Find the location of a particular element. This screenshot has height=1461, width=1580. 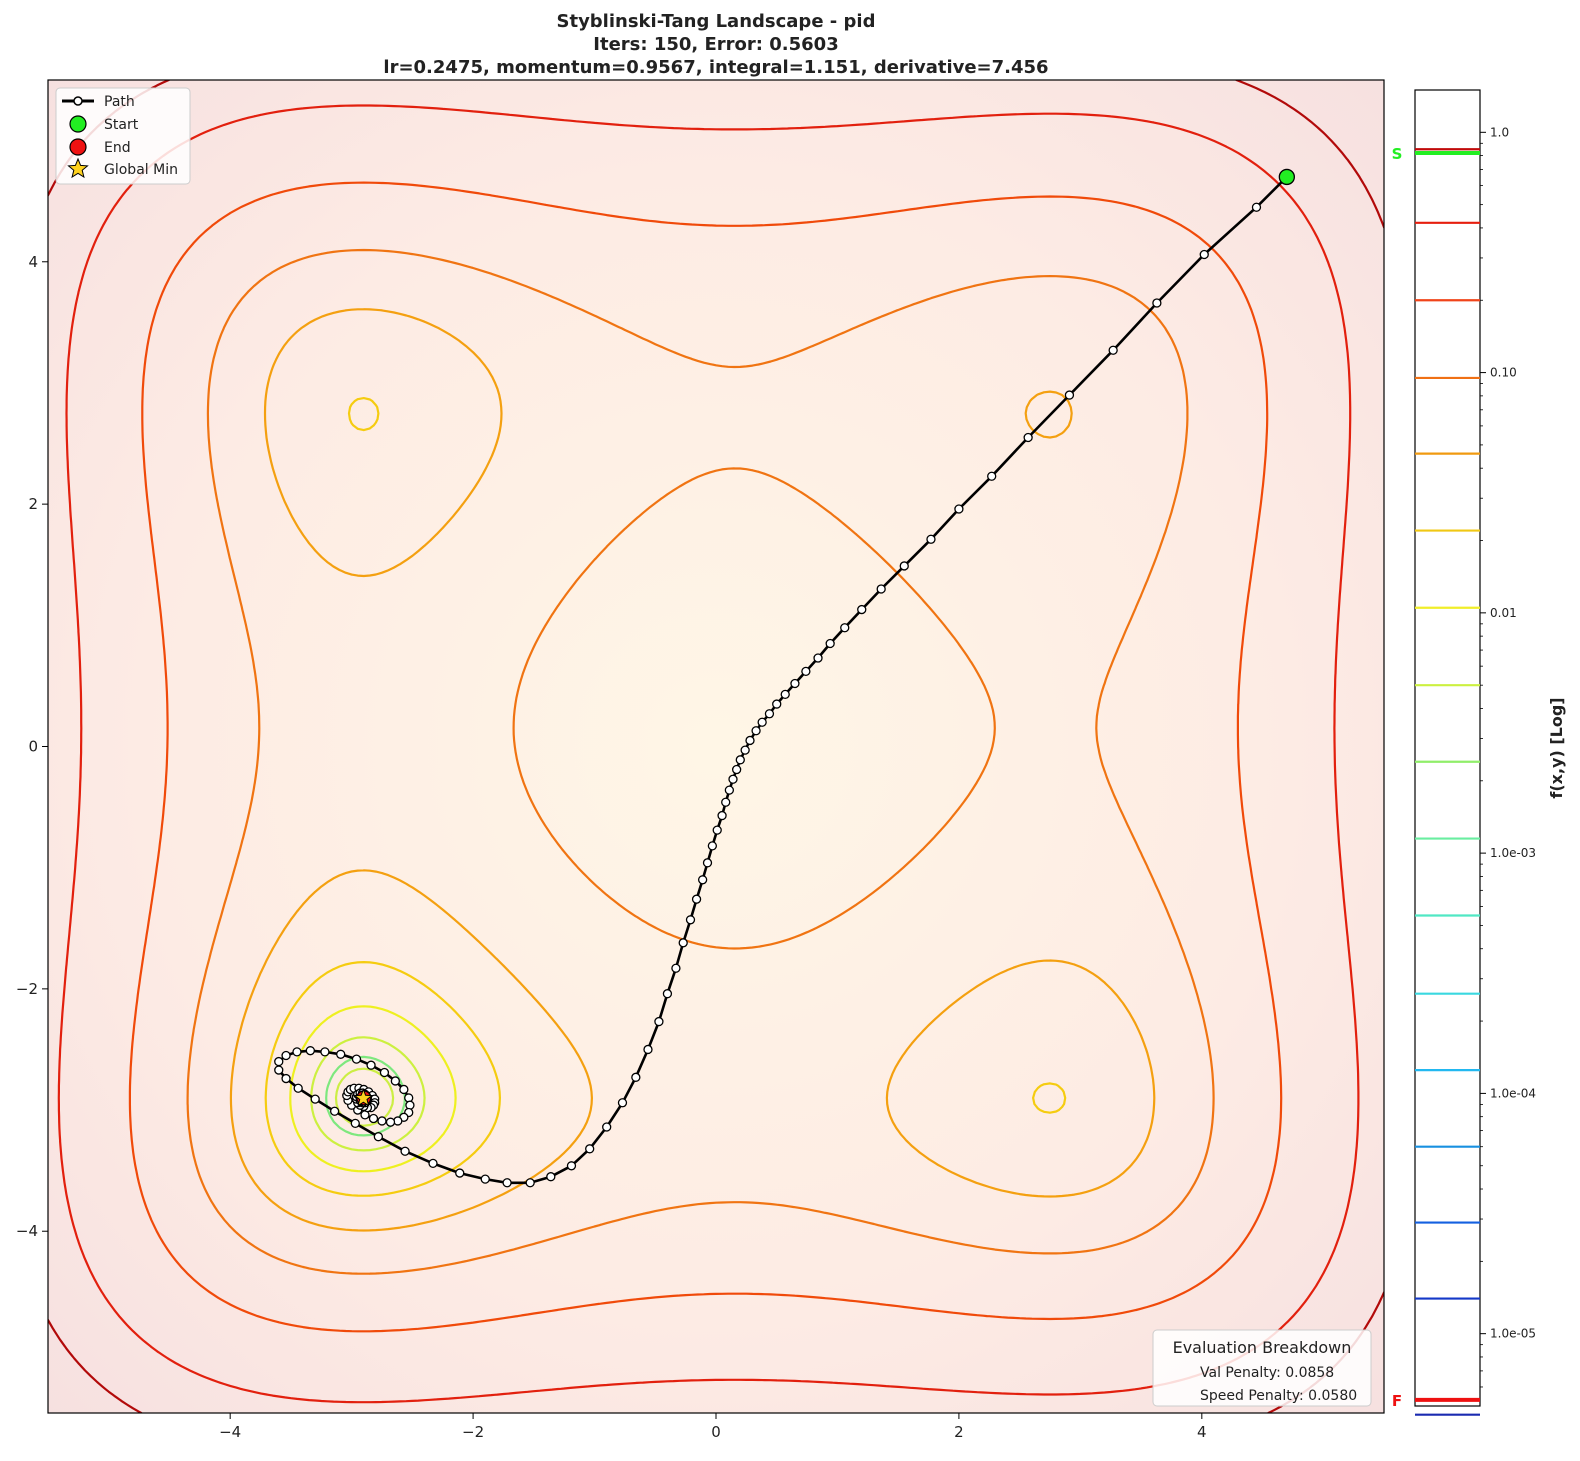

legend-label-path: Path is located at coordinates (119, 102).